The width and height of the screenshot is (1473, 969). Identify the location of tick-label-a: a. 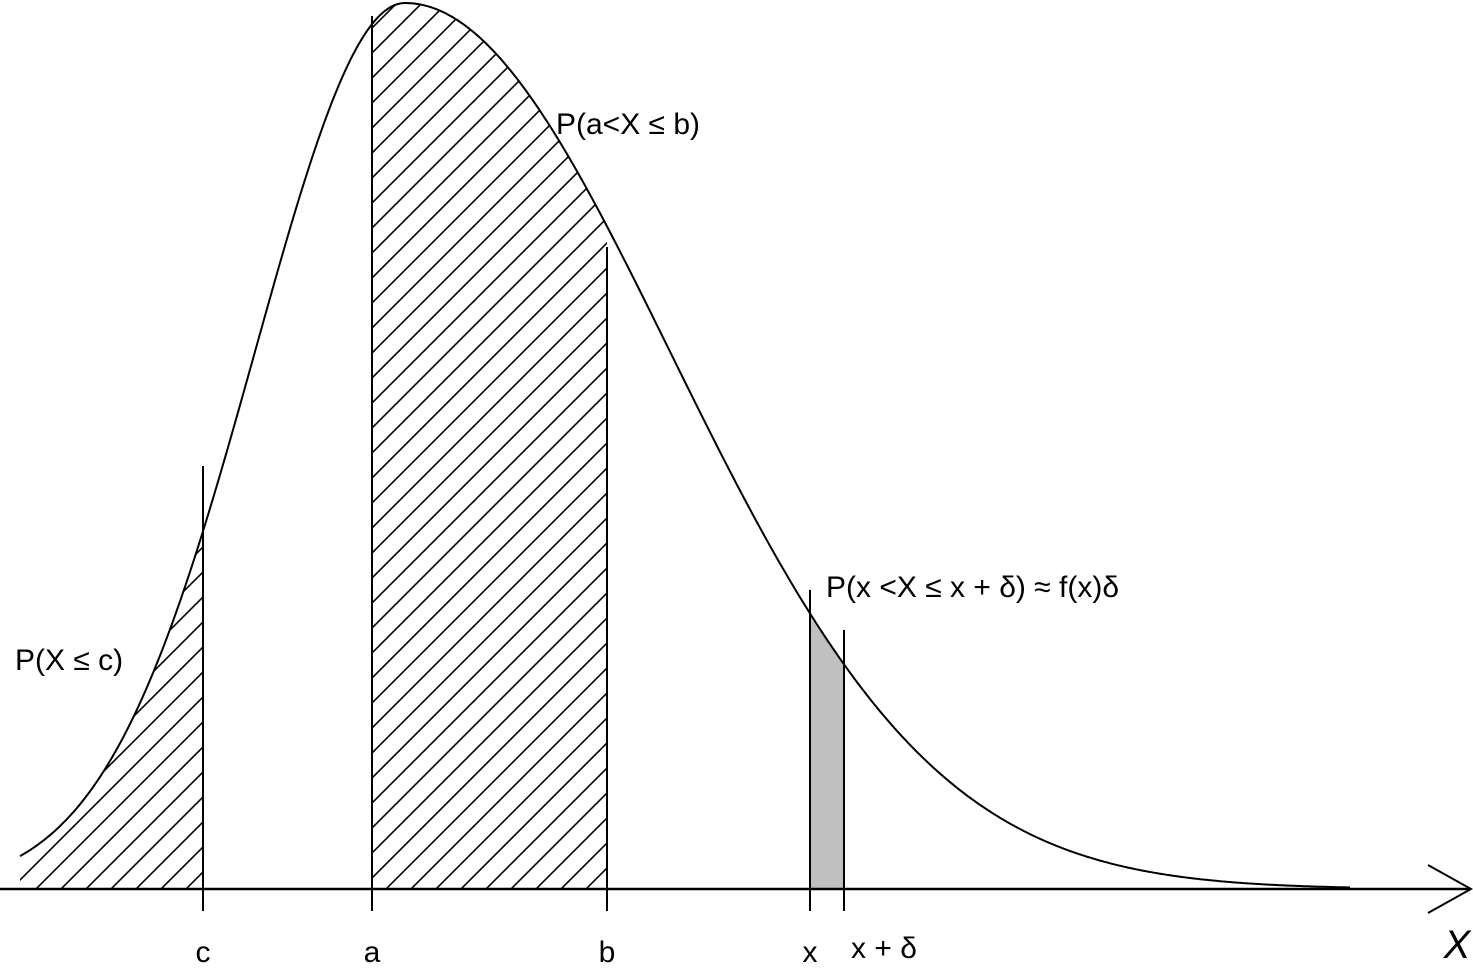
(372, 950).